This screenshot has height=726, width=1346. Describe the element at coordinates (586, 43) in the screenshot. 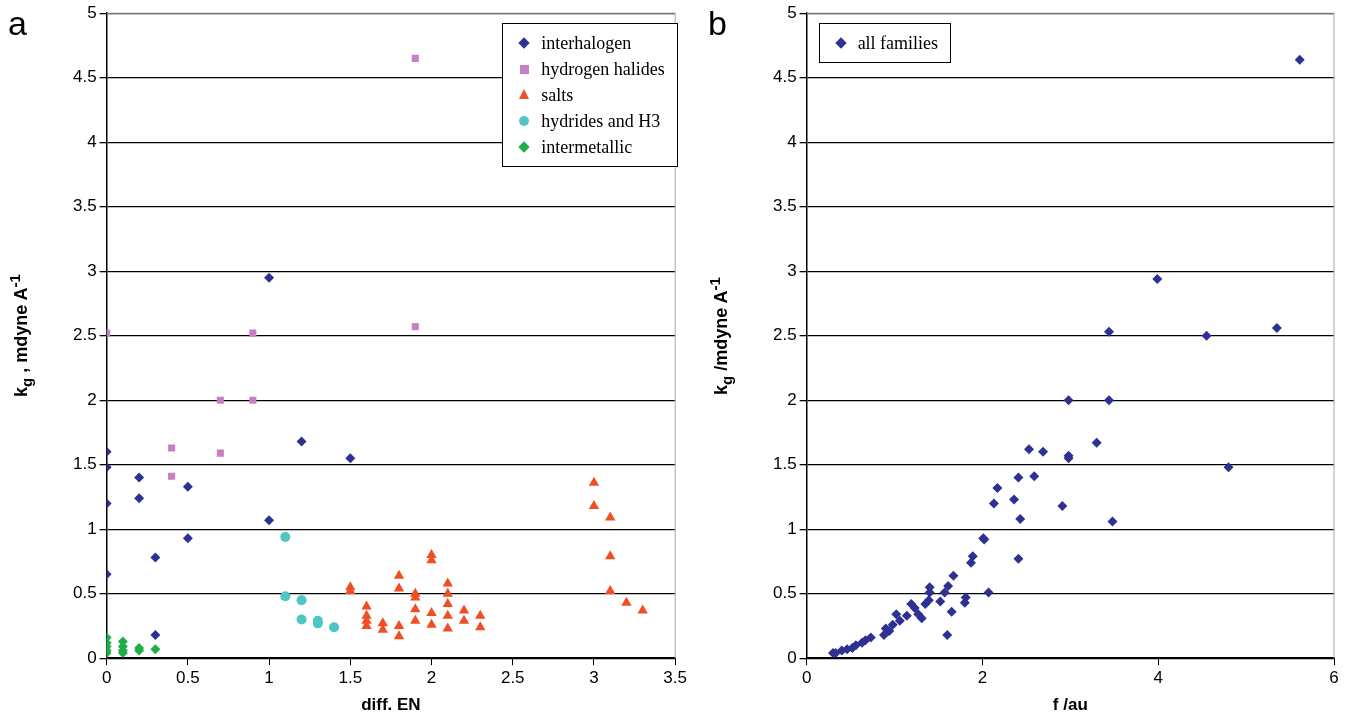

I see `legend-label: interhalogen` at that location.